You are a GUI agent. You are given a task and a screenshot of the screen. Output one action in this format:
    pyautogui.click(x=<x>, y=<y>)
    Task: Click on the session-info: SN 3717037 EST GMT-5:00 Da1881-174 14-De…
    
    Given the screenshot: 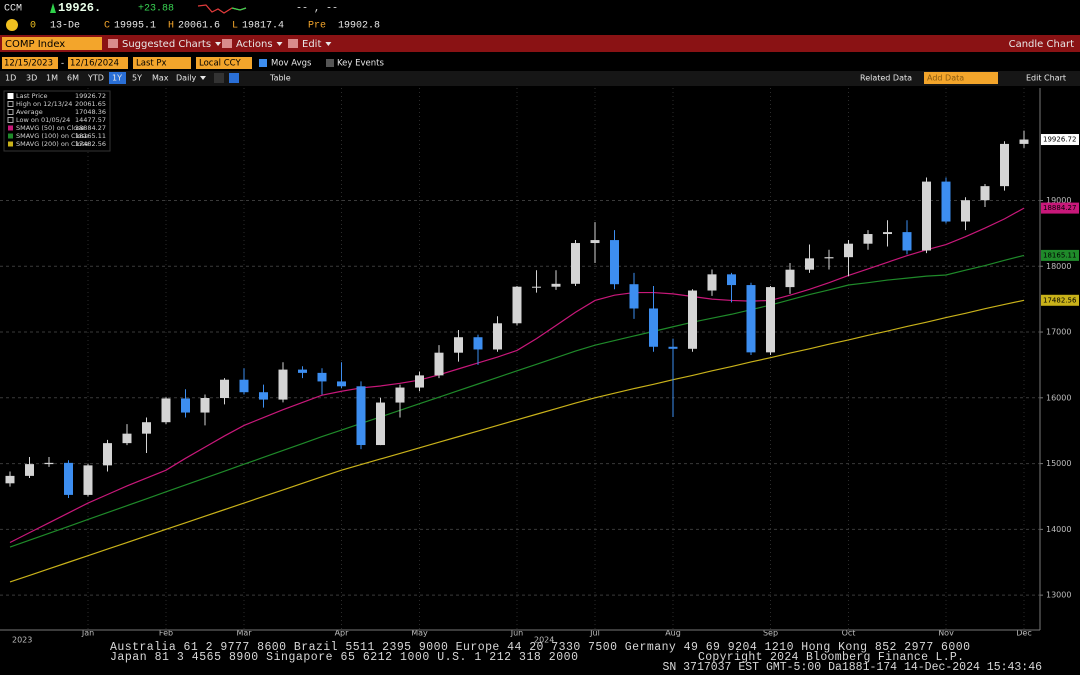 What is the action you would take?
    pyautogui.click(x=852, y=667)
    